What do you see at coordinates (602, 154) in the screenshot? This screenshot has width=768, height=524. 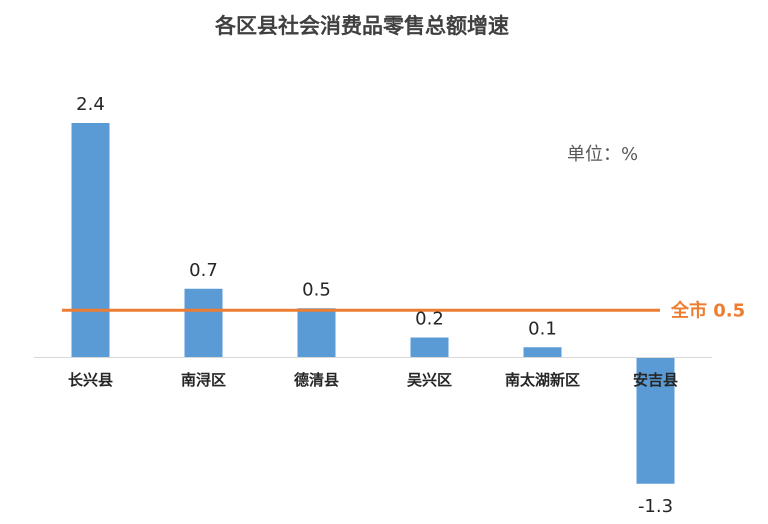 I see `unit-label: 单位：%` at bounding box center [602, 154].